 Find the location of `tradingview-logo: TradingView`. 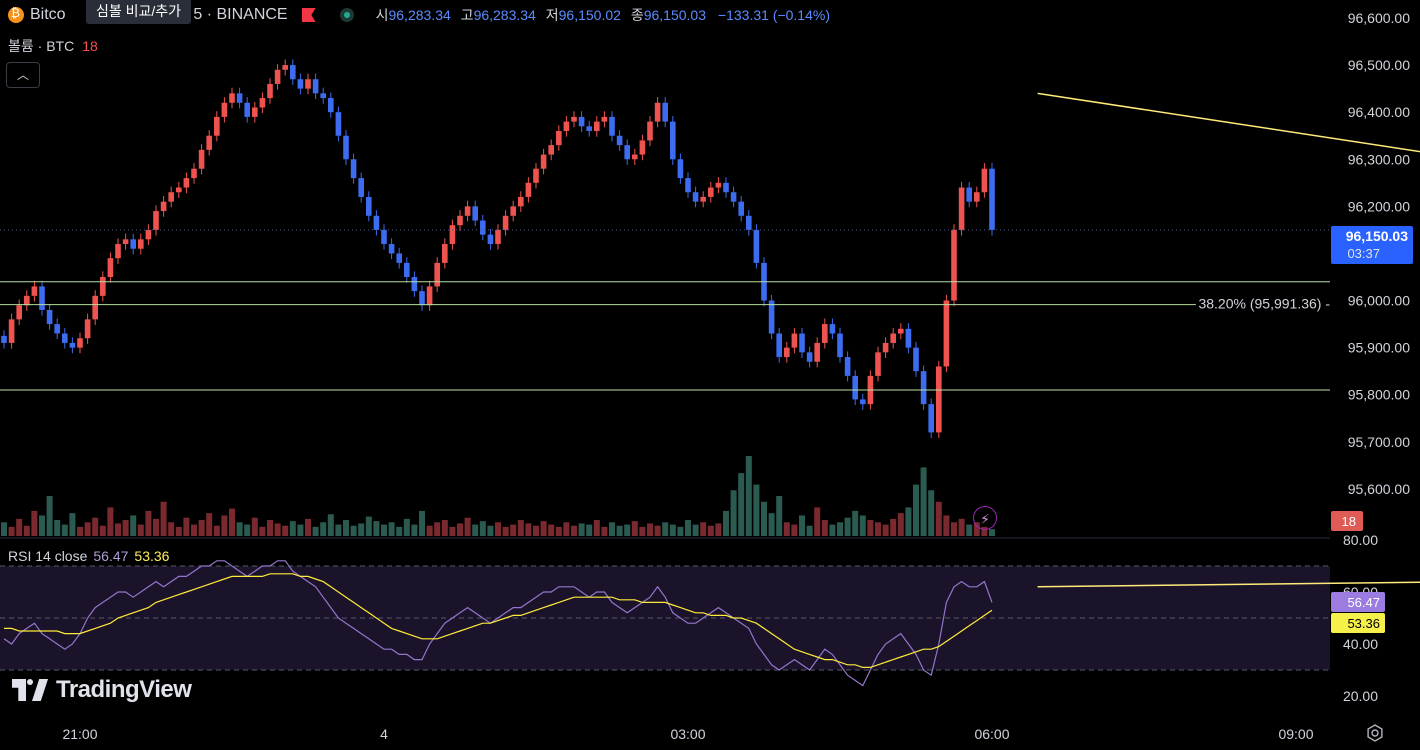

tradingview-logo: TradingView is located at coordinates (102, 690).